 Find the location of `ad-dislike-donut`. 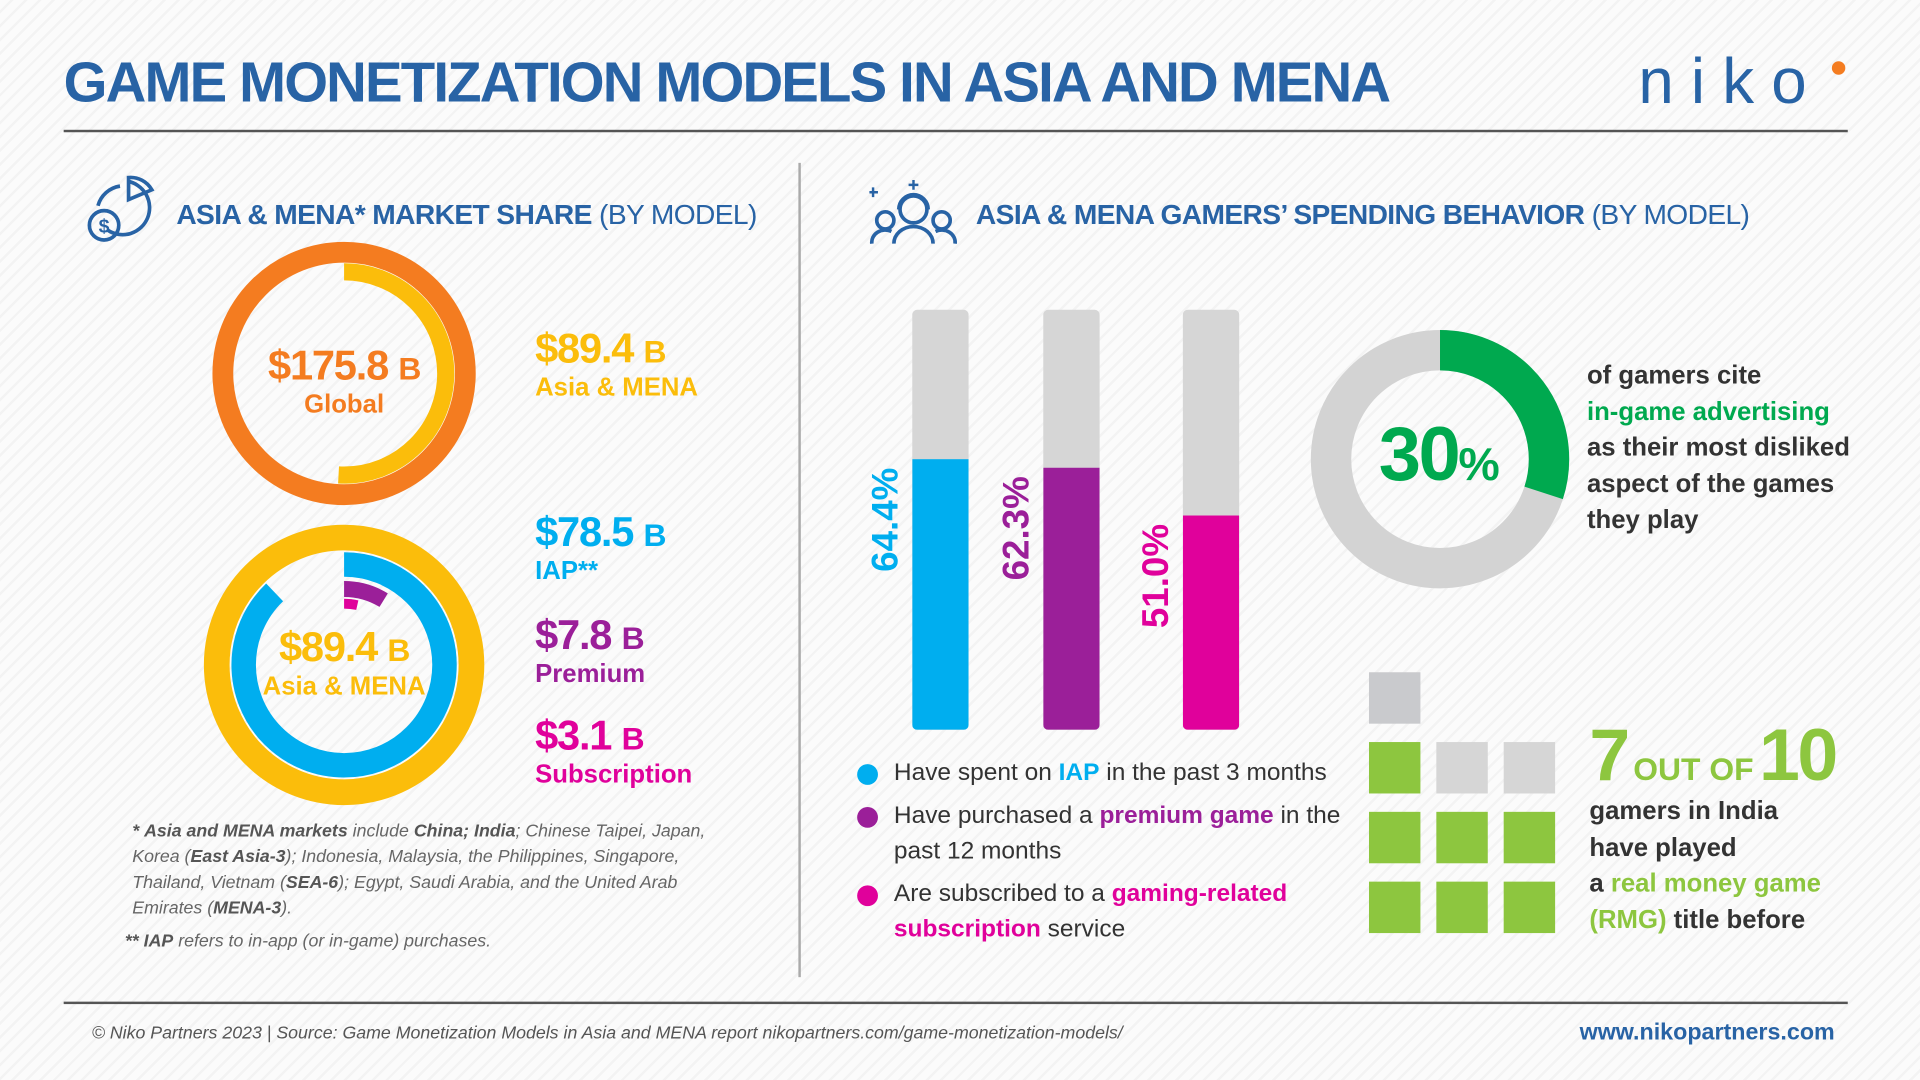

ad-dislike-donut is located at coordinates (1440, 459).